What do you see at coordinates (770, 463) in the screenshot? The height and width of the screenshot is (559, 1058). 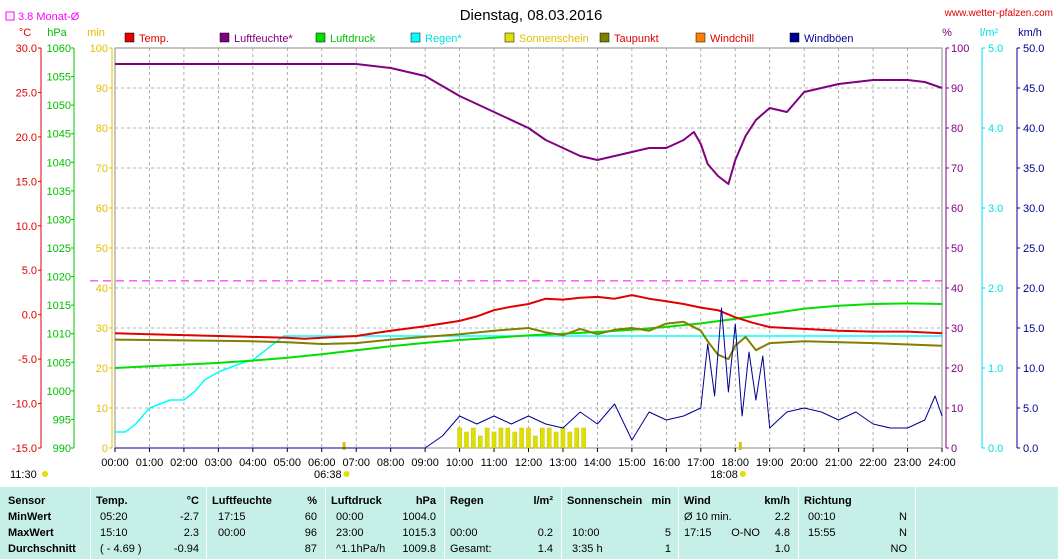 I see `time-tick: 19:00` at bounding box center [770, 463].